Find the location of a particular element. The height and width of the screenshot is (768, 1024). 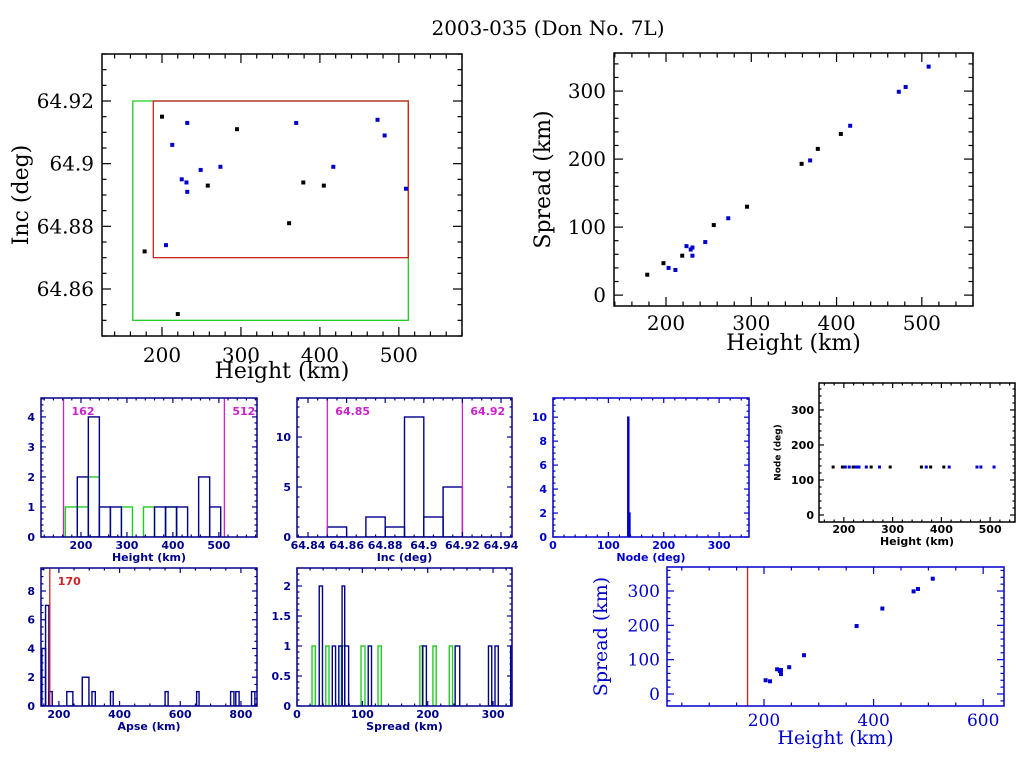

threshold-label: 512 is located at coordinates (243, 411).